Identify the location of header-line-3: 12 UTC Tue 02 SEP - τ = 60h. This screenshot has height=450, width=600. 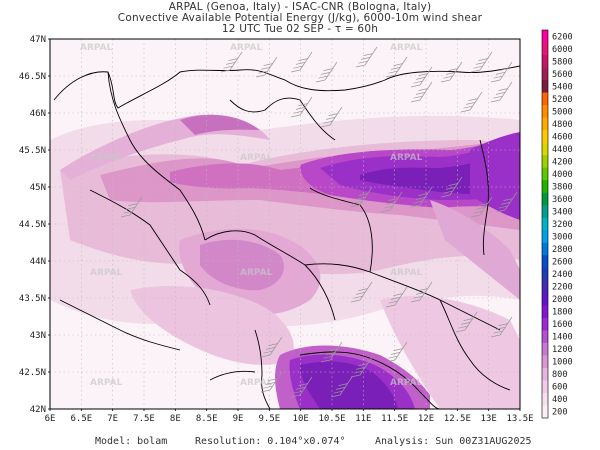
(300, 29).